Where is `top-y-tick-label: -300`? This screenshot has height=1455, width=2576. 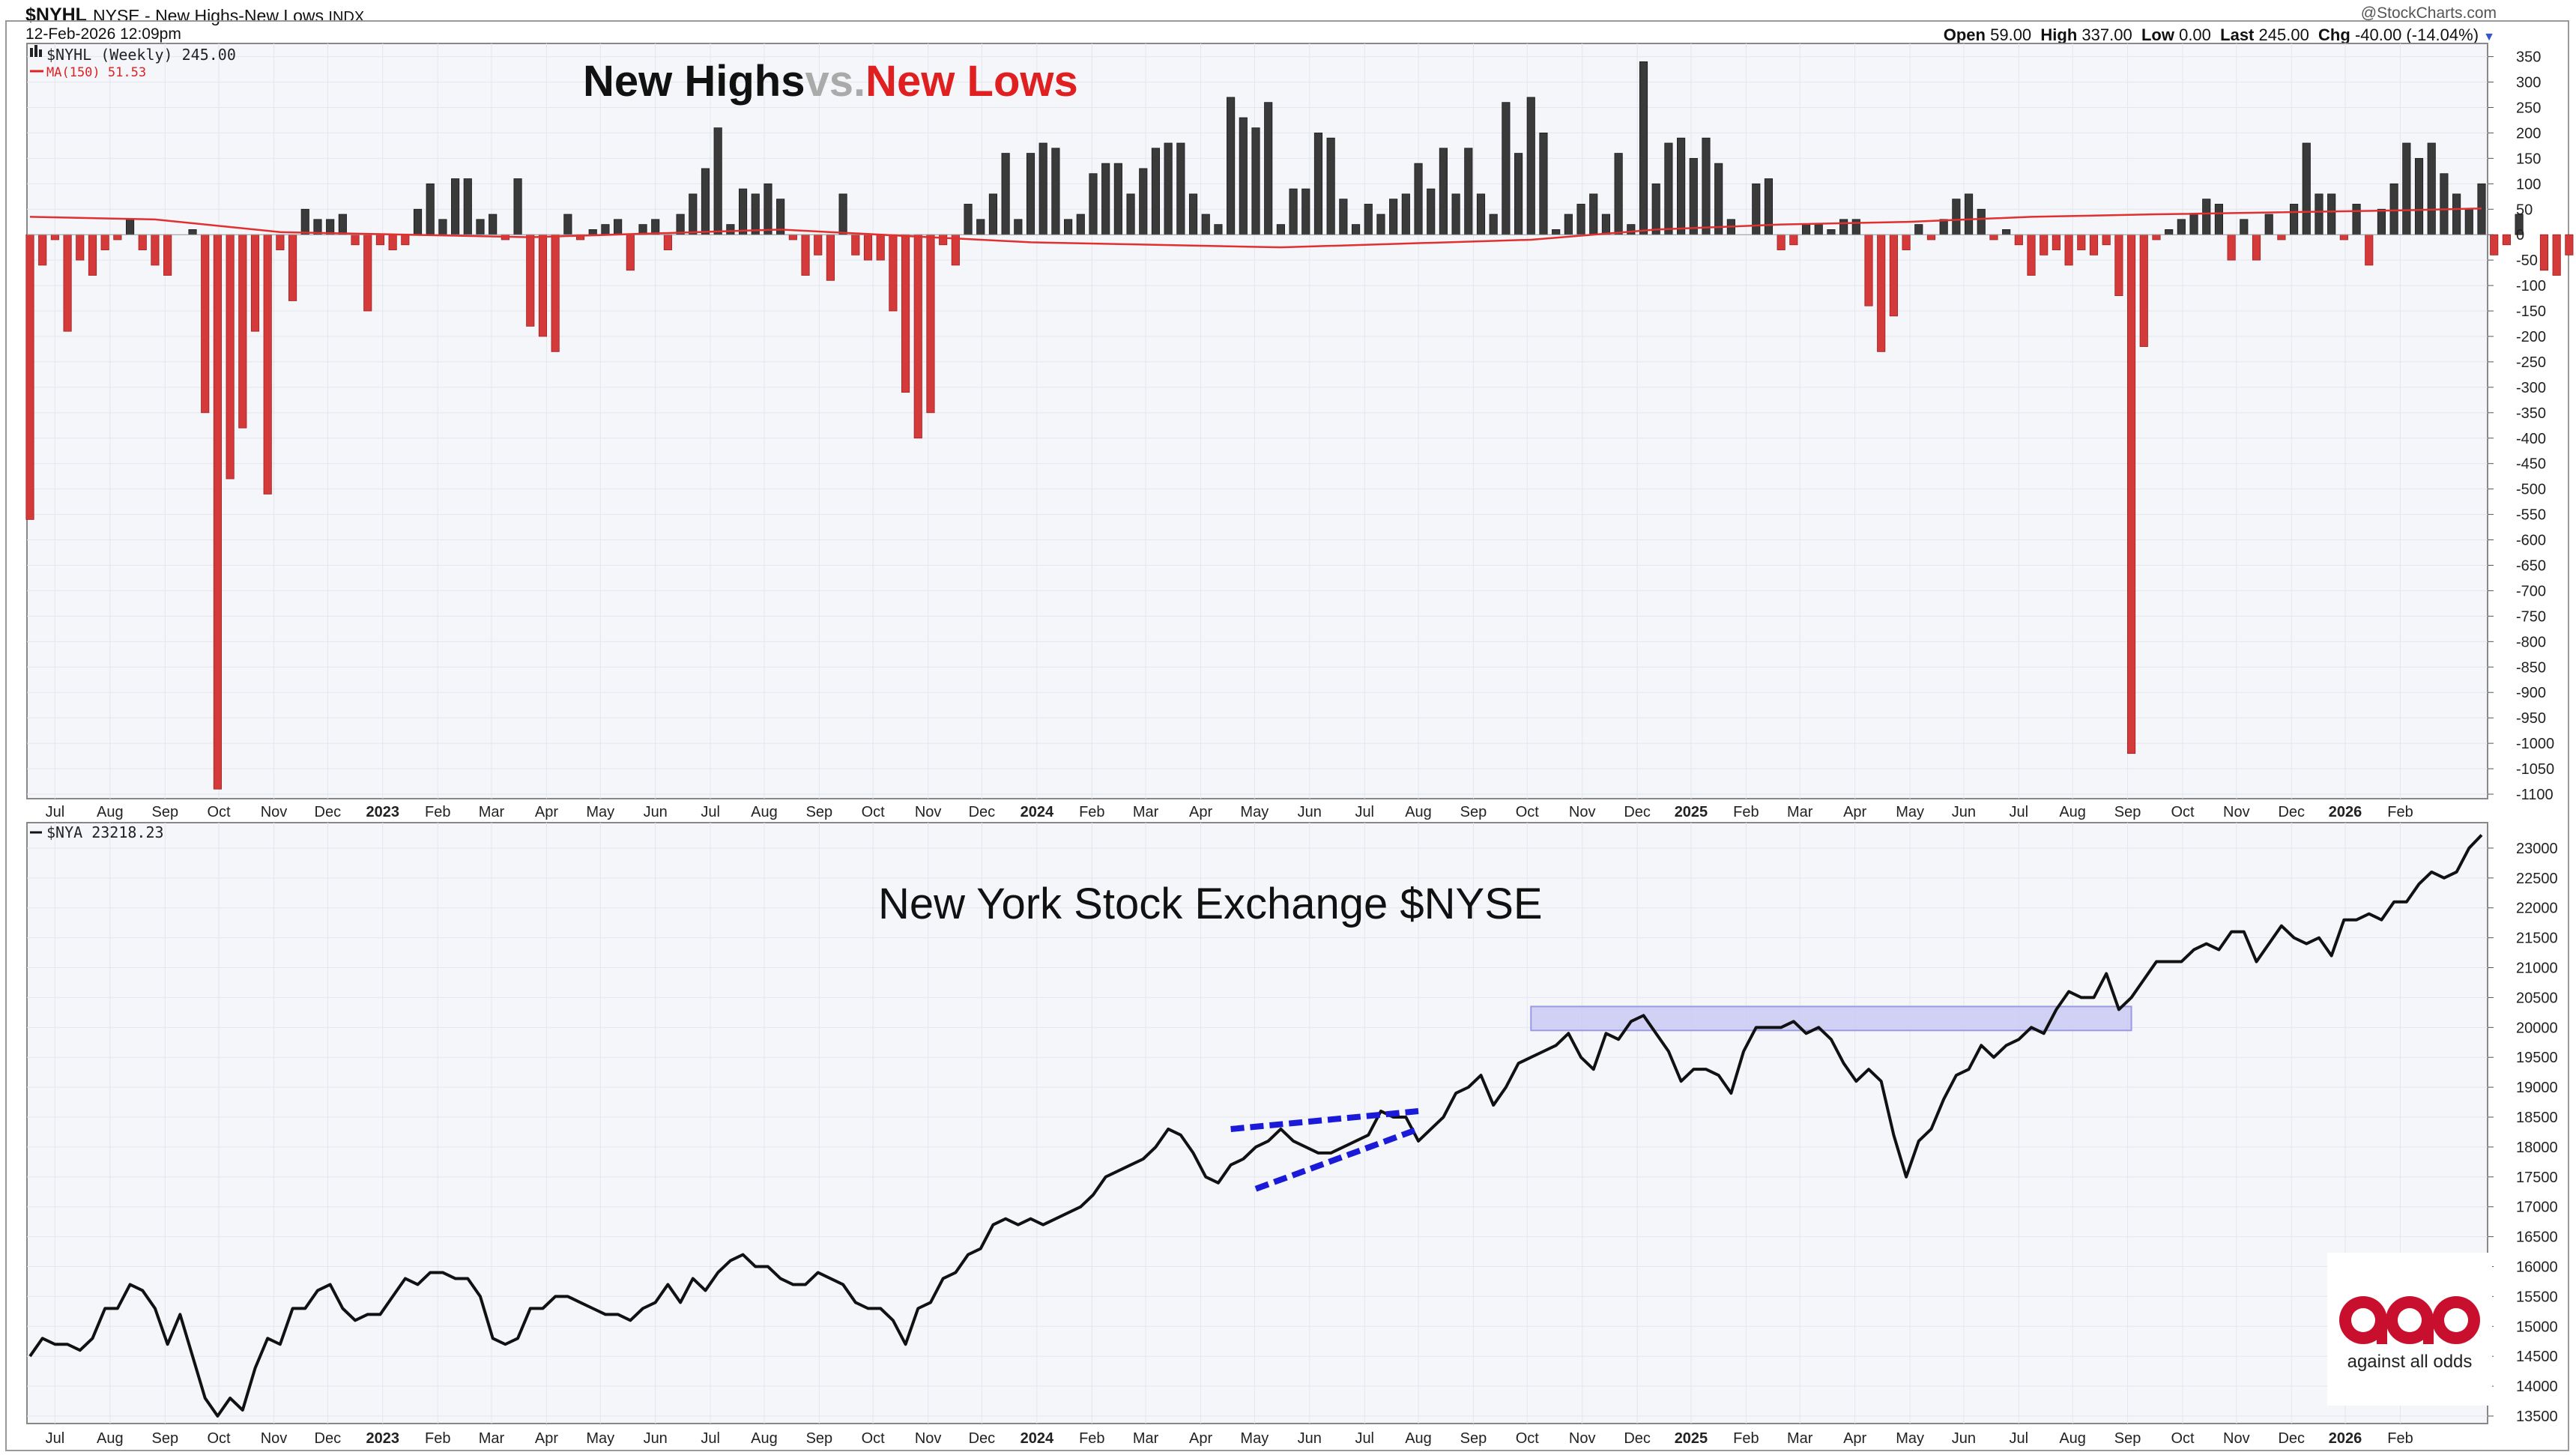
top-y-tick-label: -300 is located at coordinates (2531, 388).